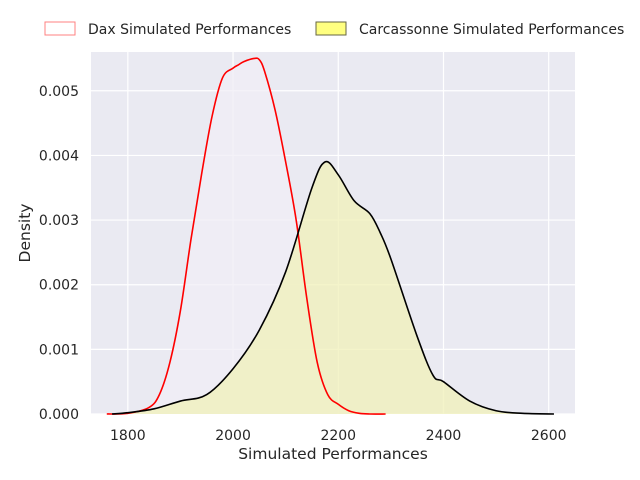 This screenshot has height=480, width=640. Describe the element at coordinates (59, 350) in the screenshot. I see `y-tick-label-1: 0.001` at that location.